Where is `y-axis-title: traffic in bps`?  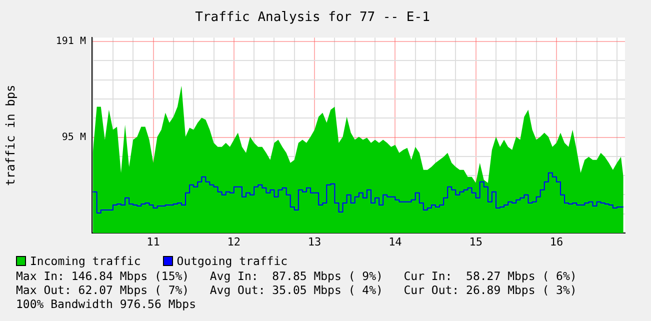 y-axis-title: traffic in bps is located at coordinates (10, 135).